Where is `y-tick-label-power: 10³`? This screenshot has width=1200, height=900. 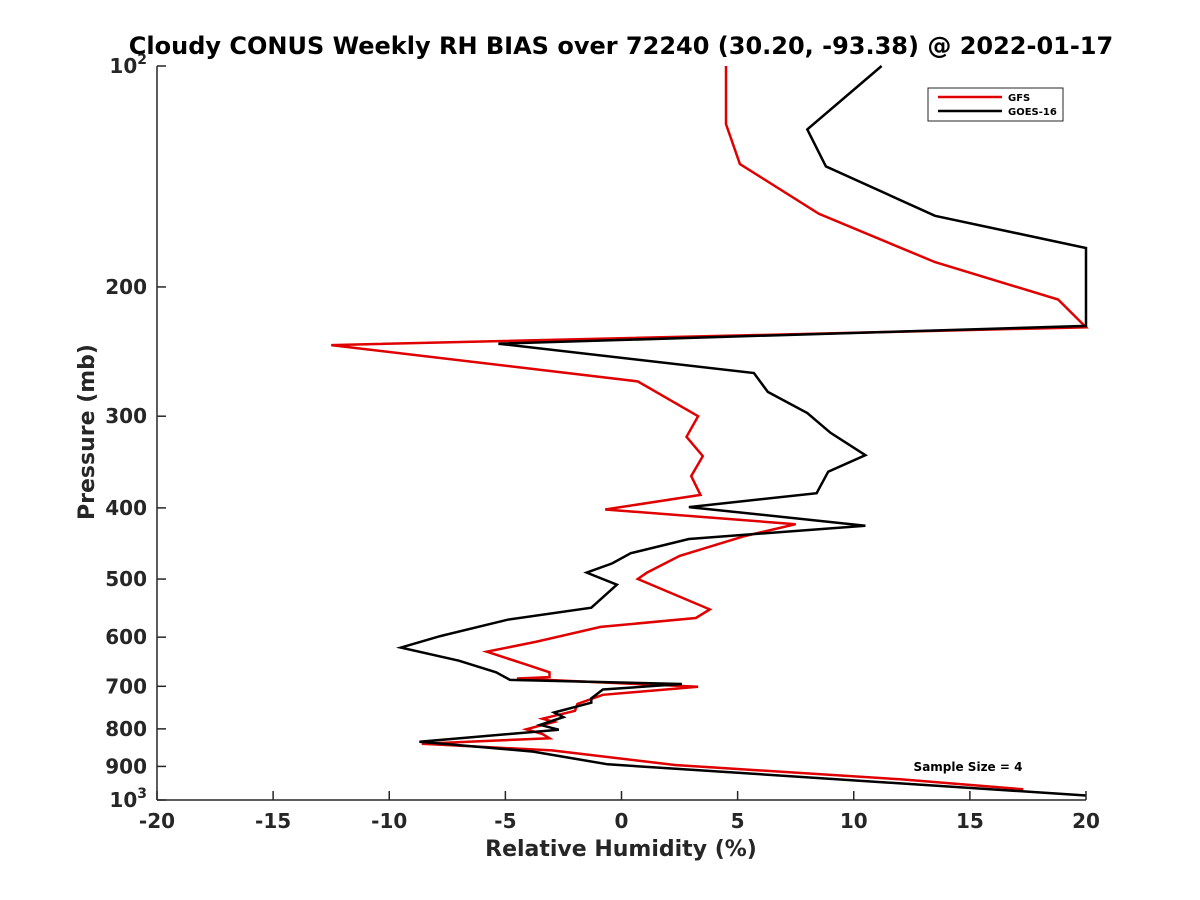 y-tick-label-power: 10³ is located at coordinates (128, 799).